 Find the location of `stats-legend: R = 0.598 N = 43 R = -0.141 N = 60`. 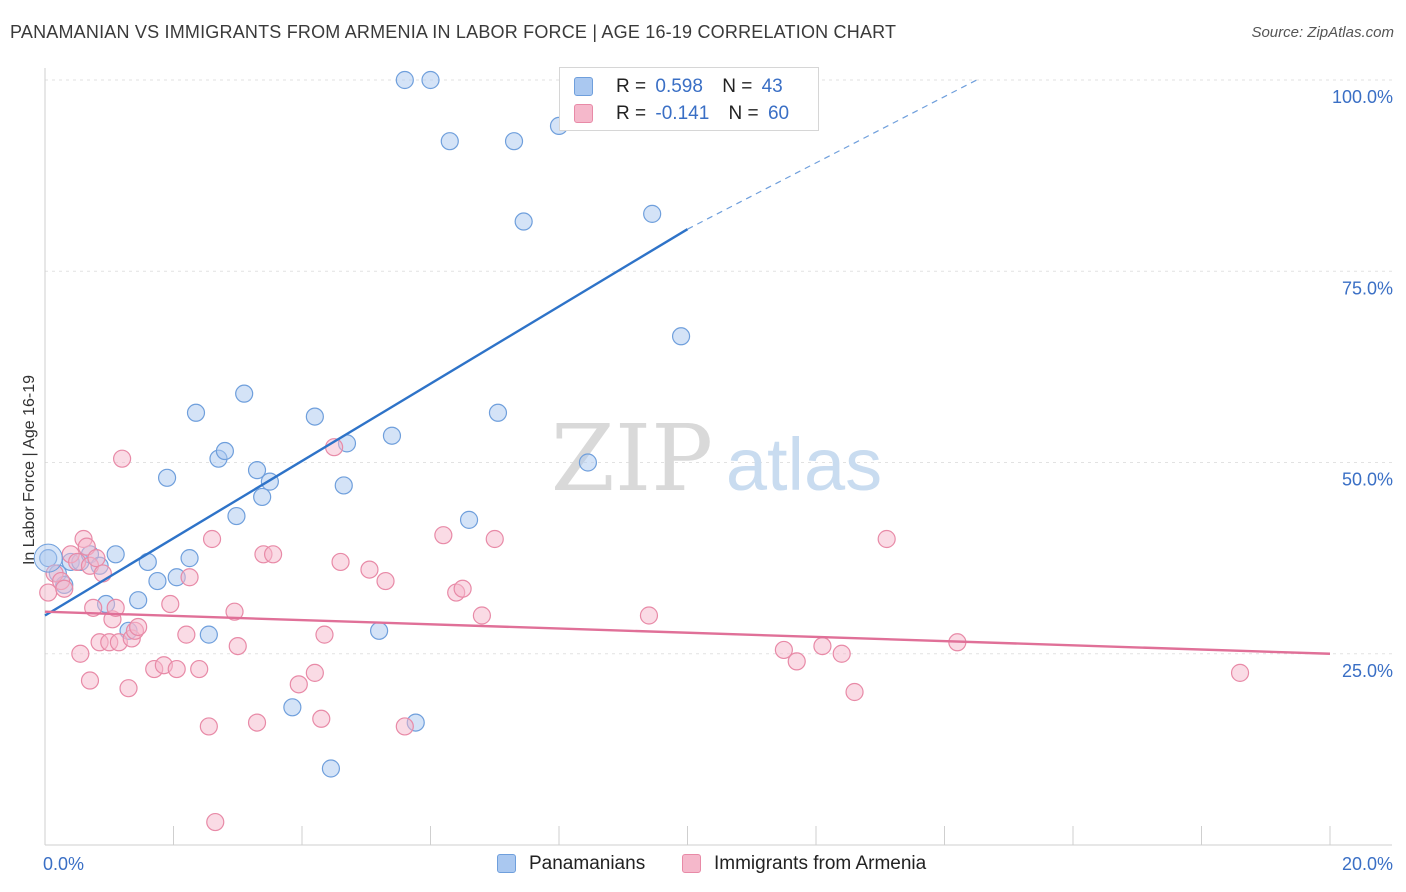

stats-legend: R = 0.598 N = 43 R = -0.141 N = 60 is located at coordinates (689, 99).